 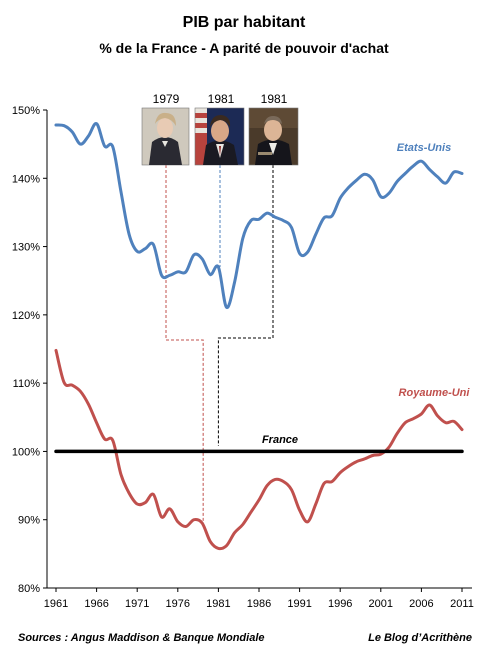 I want to click on x-tick-label: 1996, so click(x=340, y=604).